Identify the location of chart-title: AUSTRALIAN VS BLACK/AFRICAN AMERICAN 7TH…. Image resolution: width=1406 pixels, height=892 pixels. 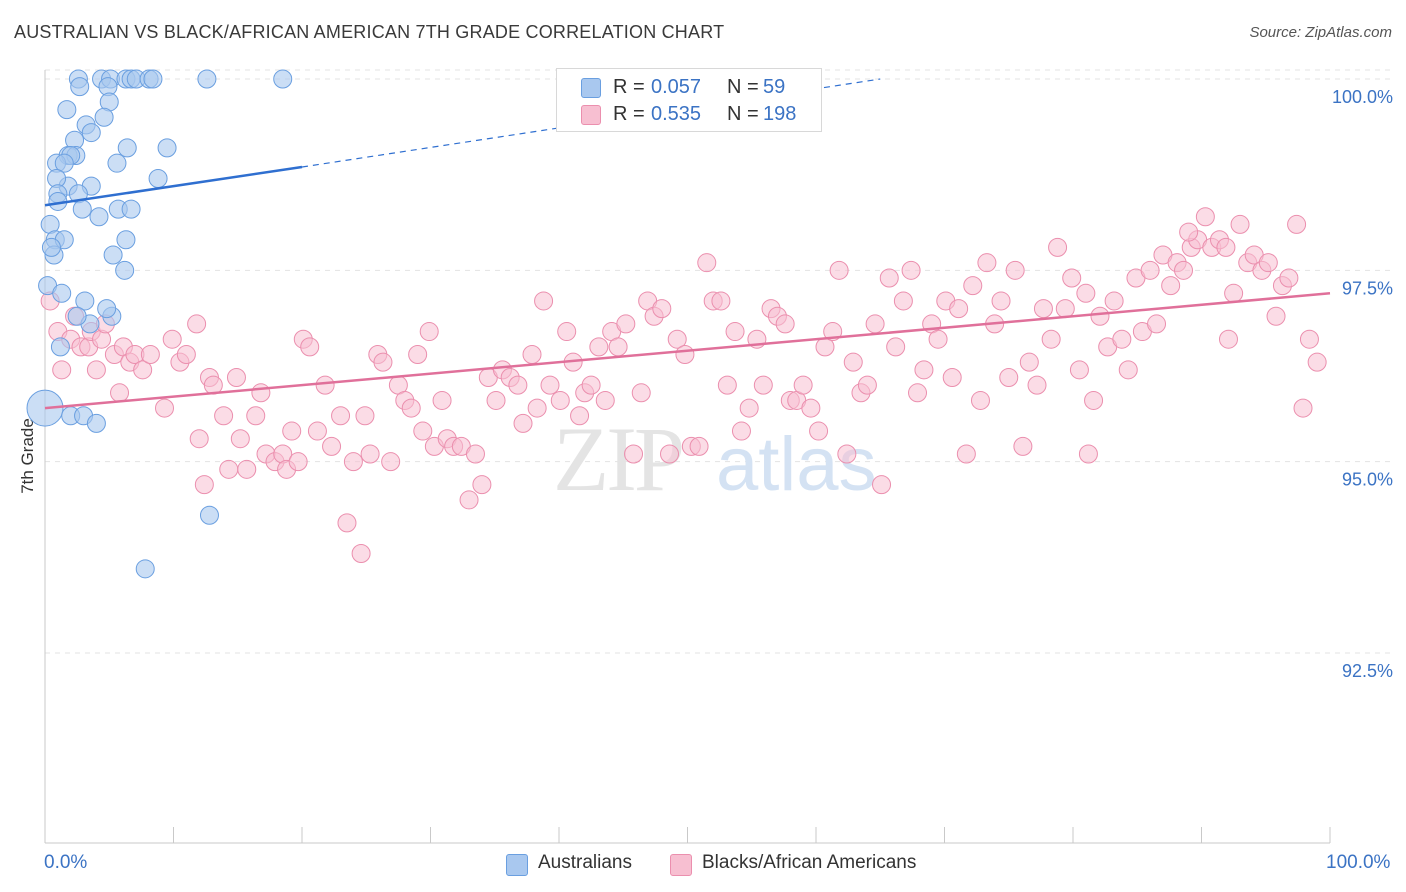
(369, 32).